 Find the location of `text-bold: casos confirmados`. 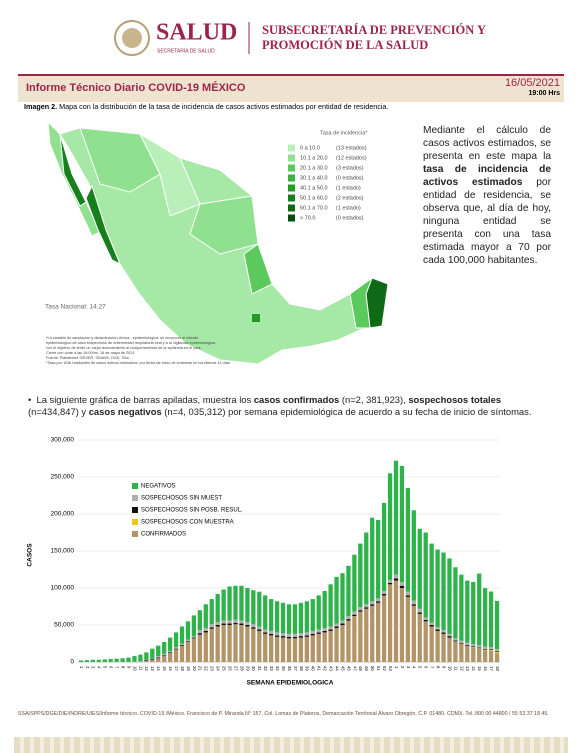

text-bold: casos confirmados is located at coordinates (296, 399).